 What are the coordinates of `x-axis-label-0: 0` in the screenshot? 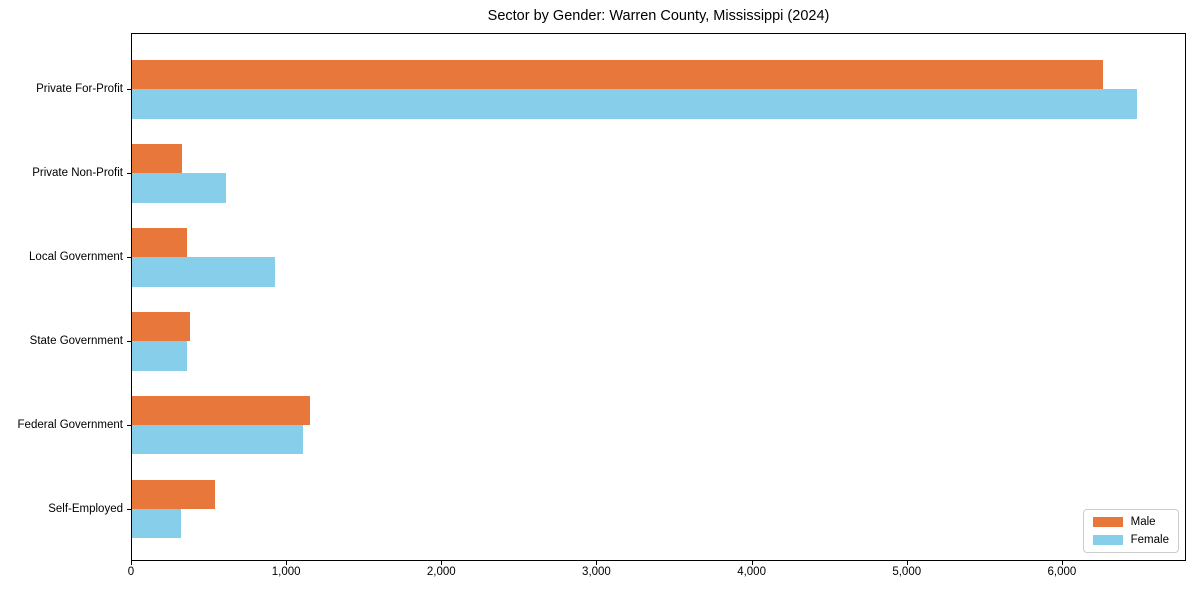 It's located at (131, 572).